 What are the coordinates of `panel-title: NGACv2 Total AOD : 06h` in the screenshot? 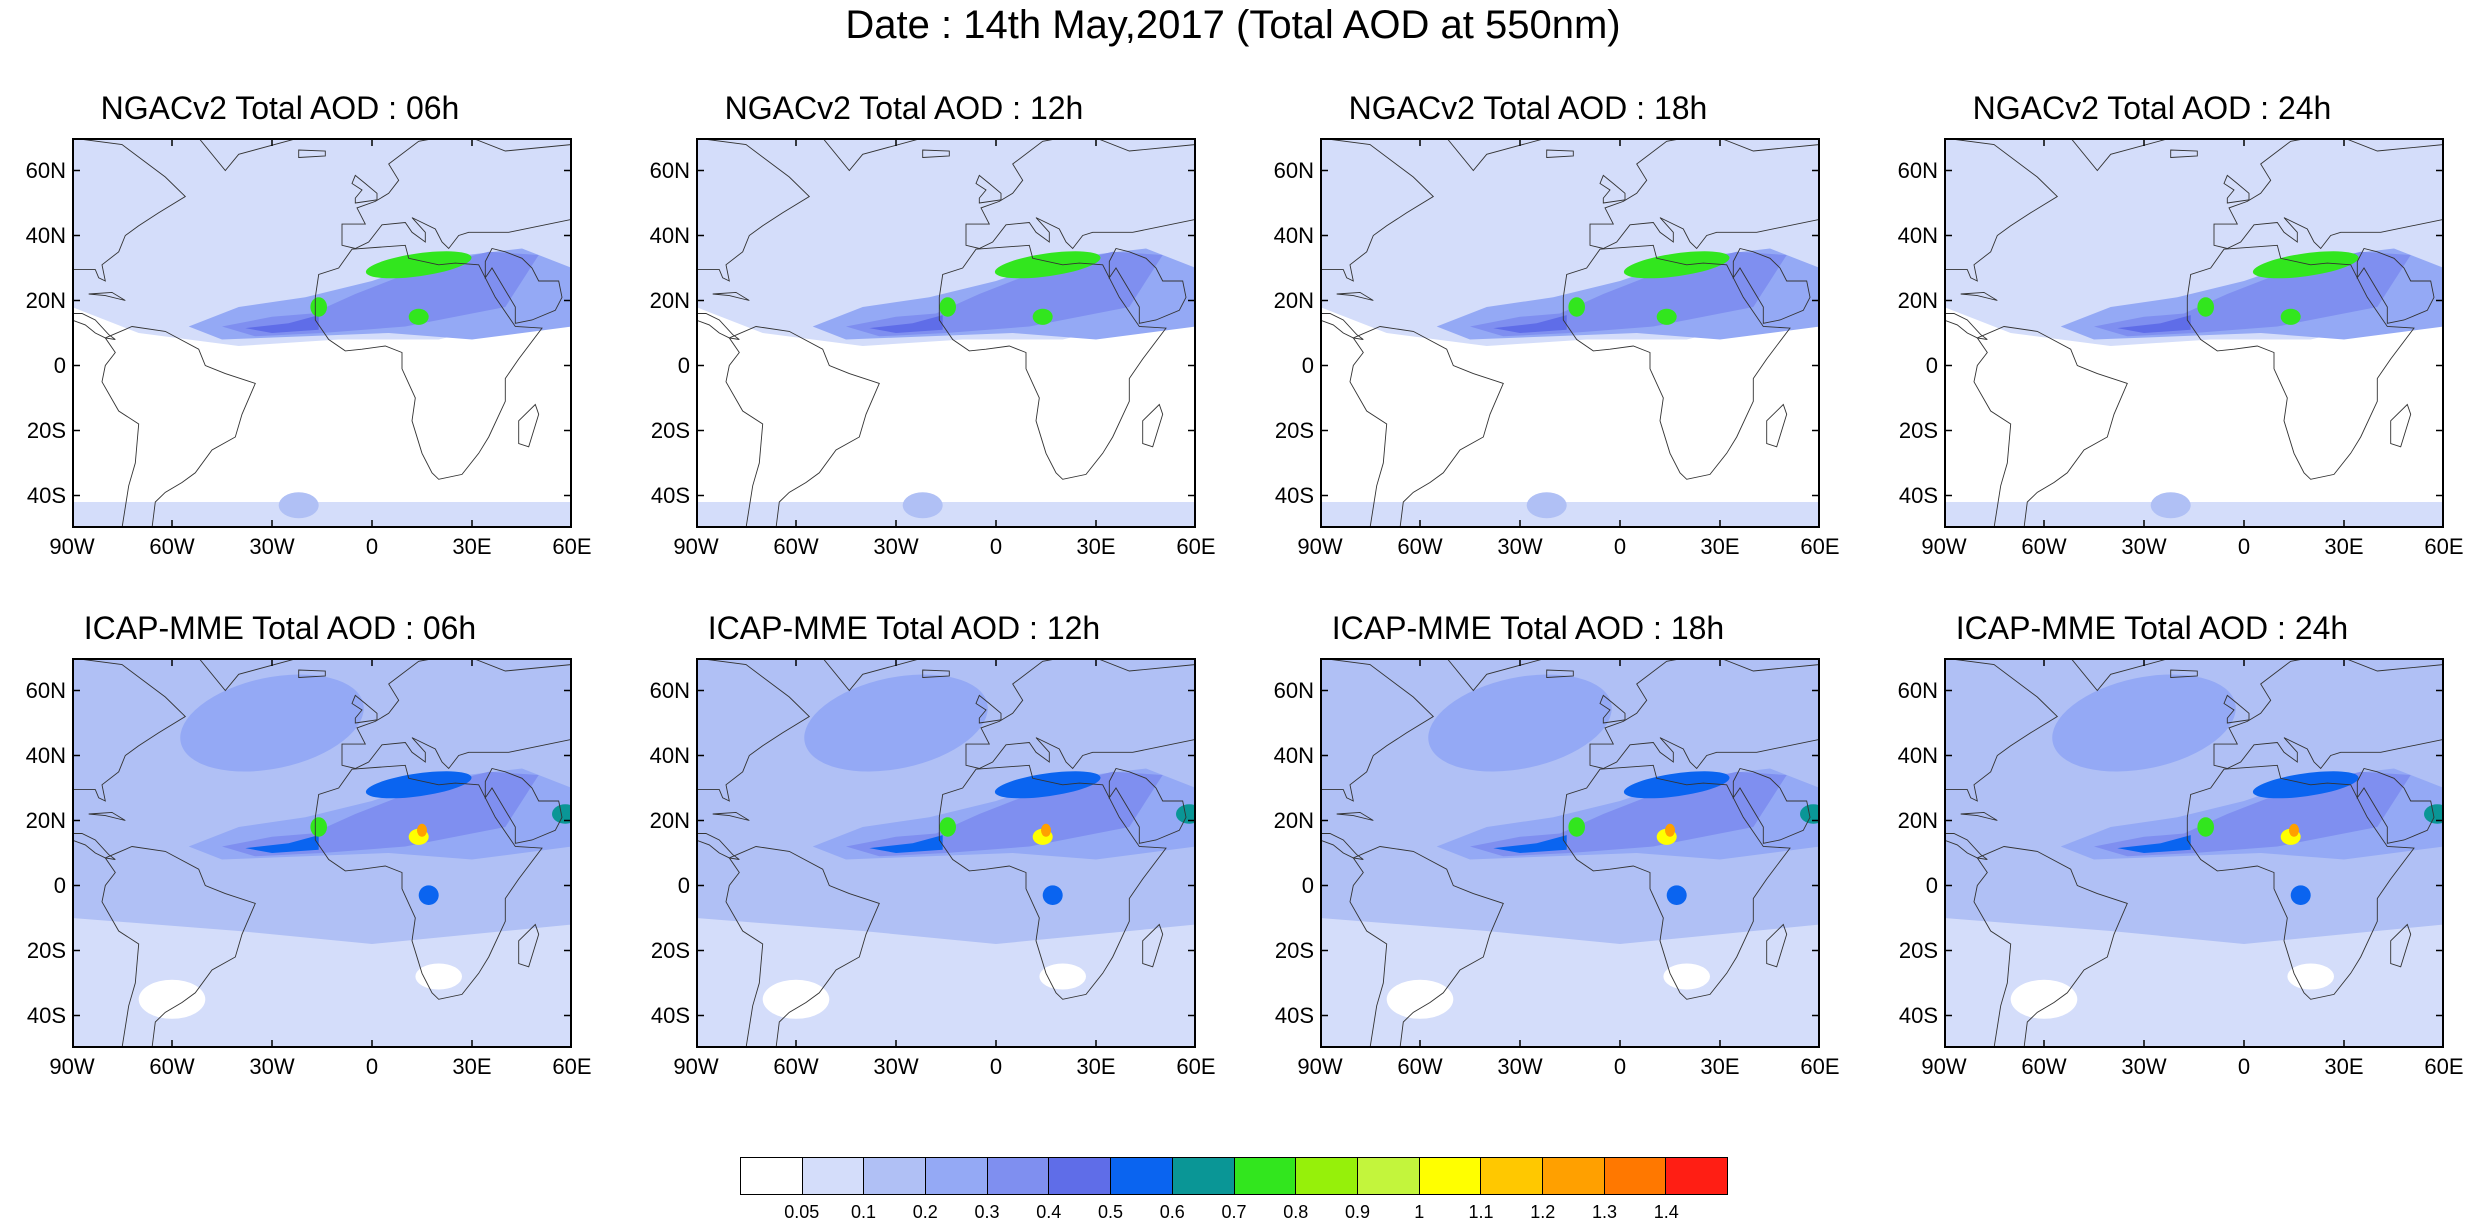 It's located at (280, 108).